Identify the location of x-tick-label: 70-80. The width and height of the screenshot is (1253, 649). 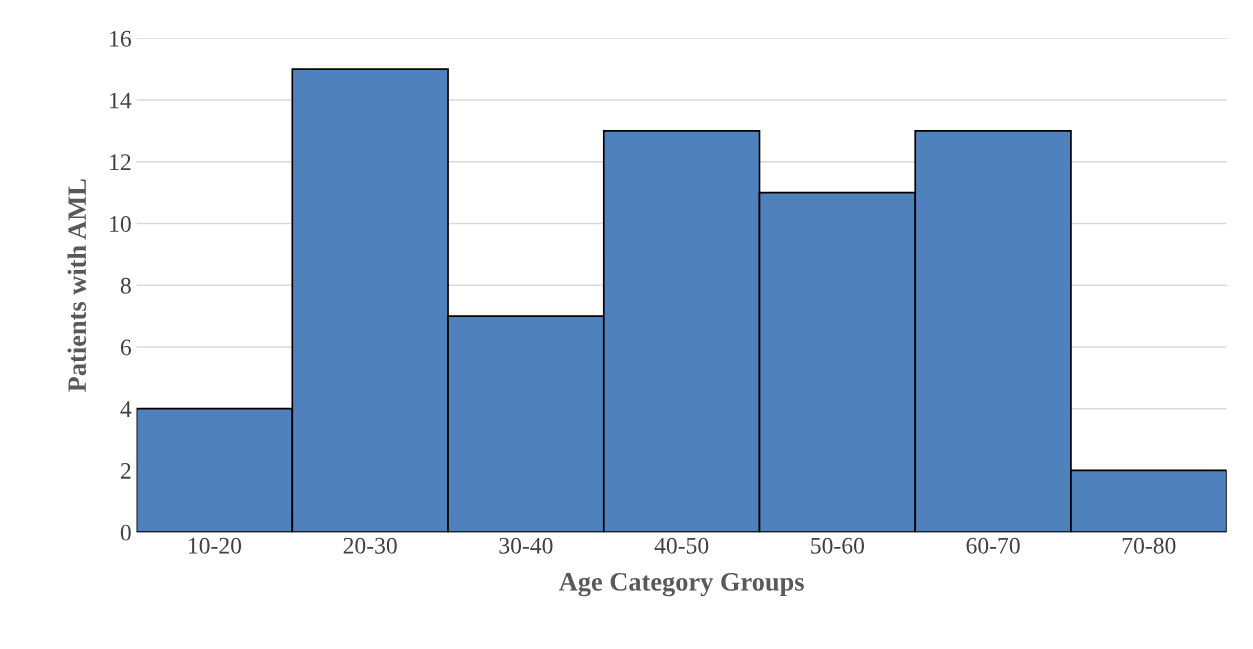
(1149, 545).